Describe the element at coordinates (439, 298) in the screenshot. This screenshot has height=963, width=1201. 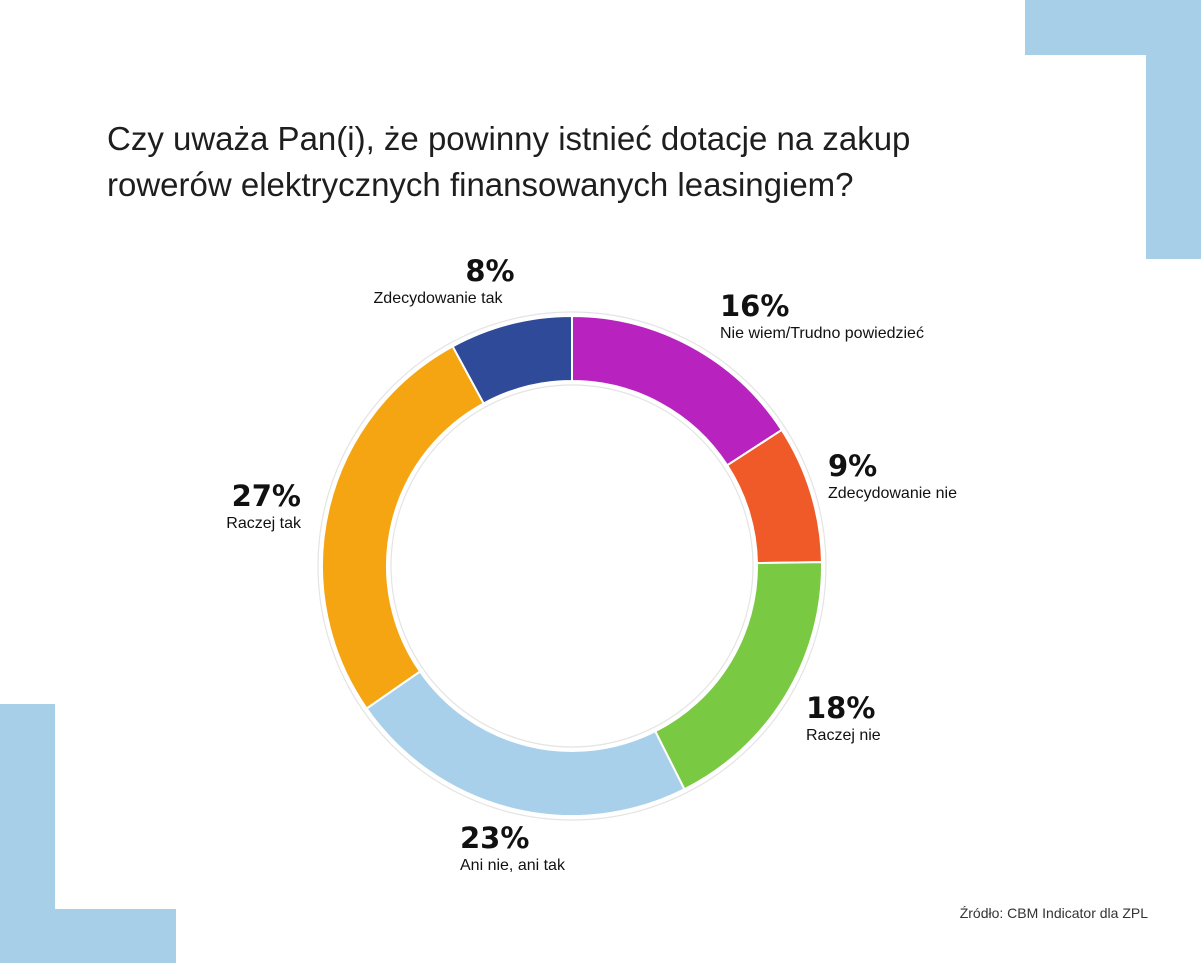
I see `data-label-category-zdecydowanie-tak: Zdecydowanie tak` at that location.